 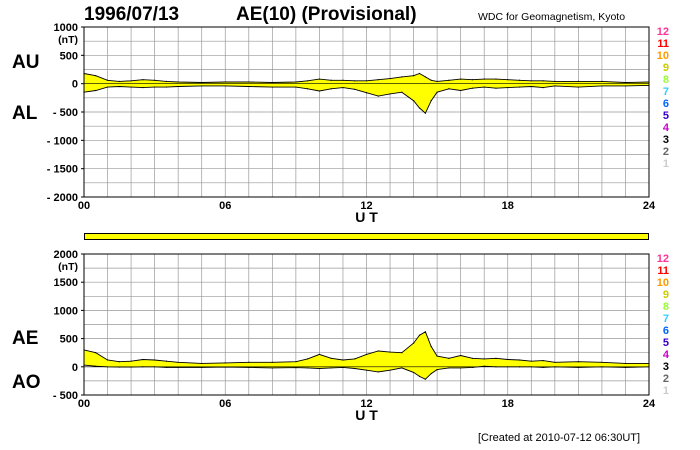 I want to click on series-label-au: AU, so click(x=26, y=62).